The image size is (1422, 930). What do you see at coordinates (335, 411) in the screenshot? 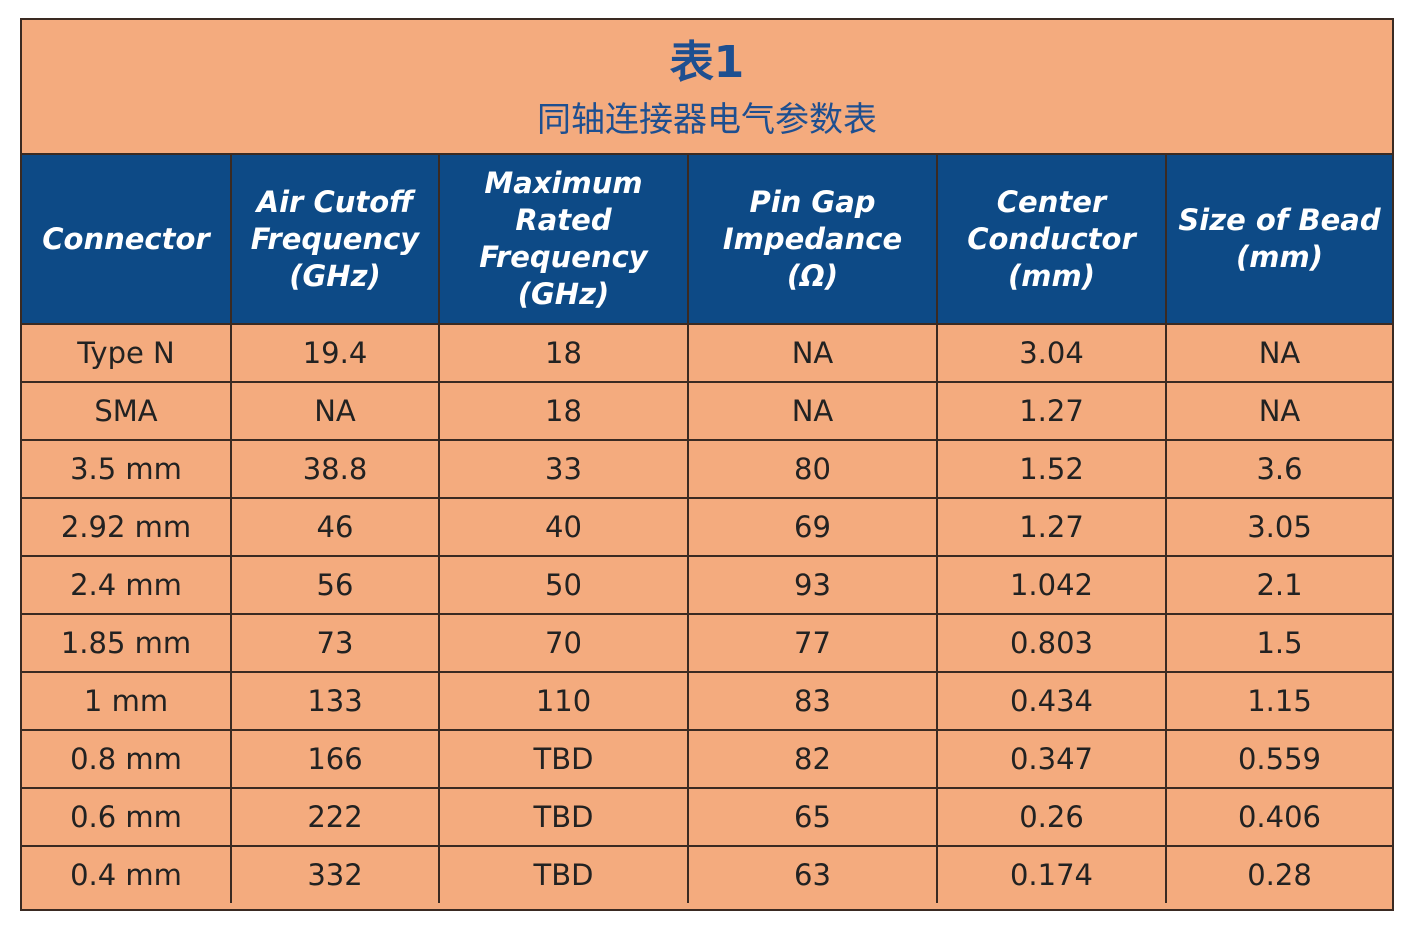
I see `cell-air-cutoff-frequency: NA` at bounding box center [335, 411].